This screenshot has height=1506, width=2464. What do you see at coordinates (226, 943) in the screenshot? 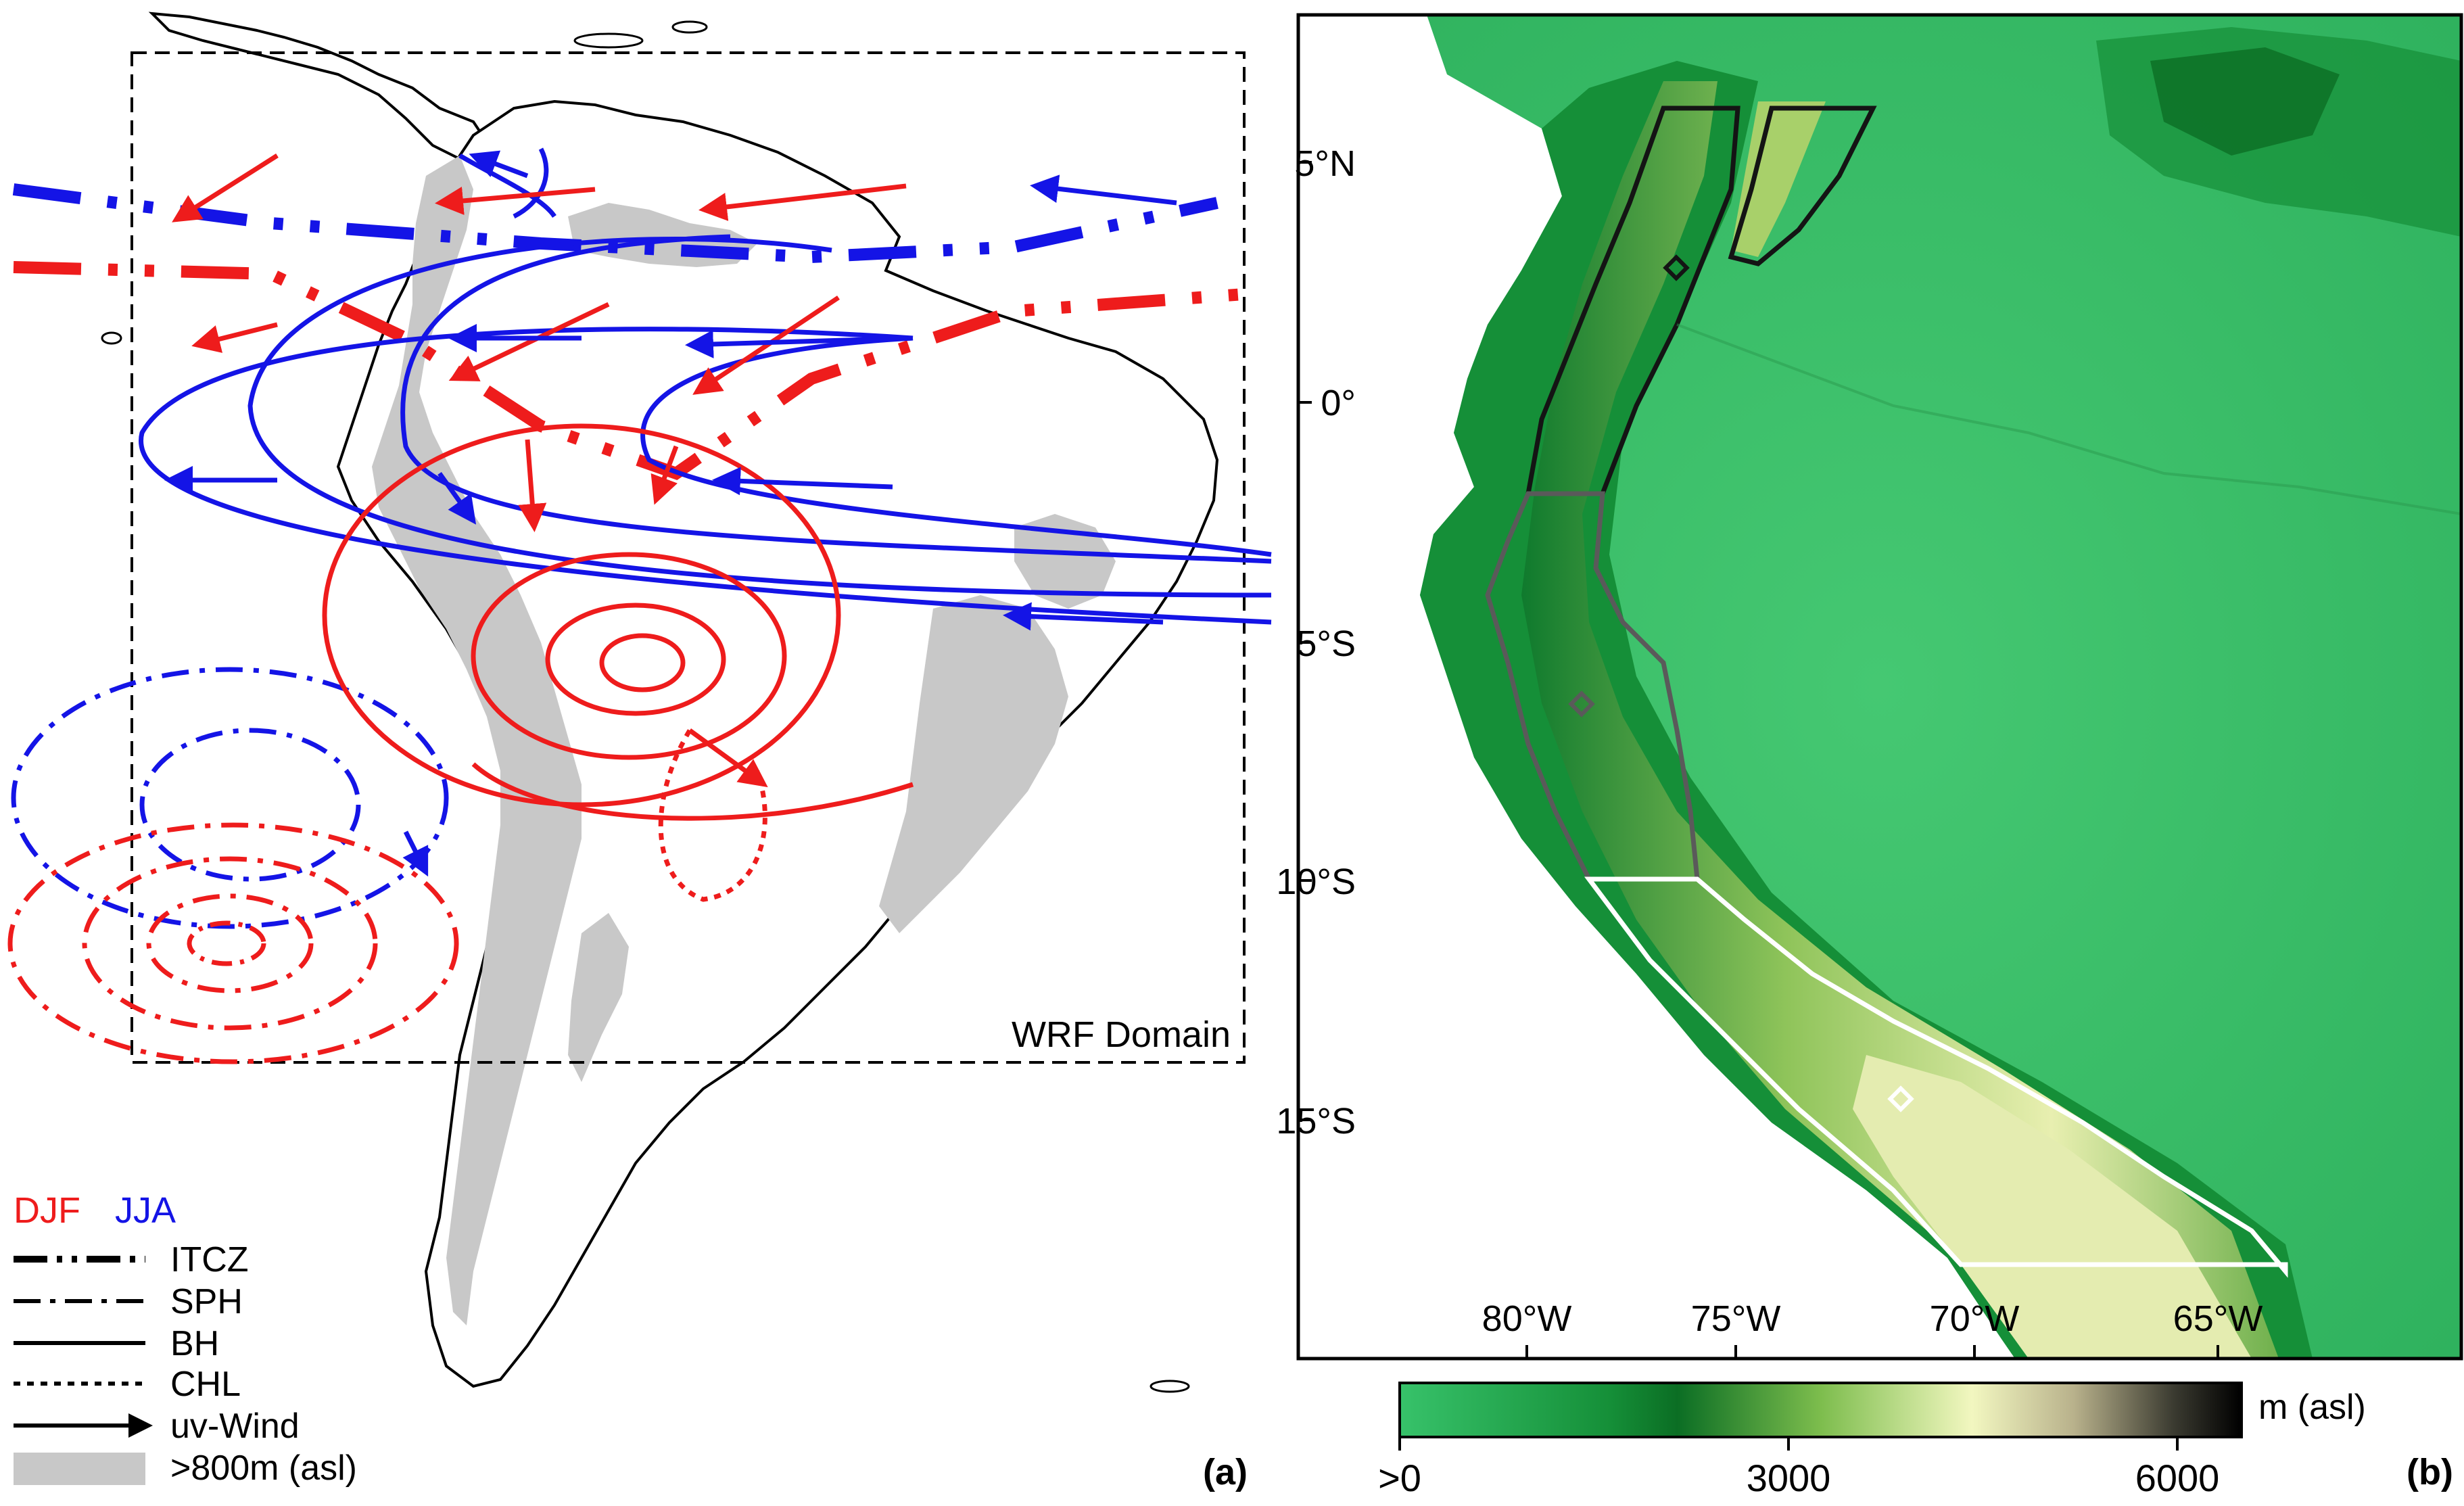
I see `sph-djf-core` at bounding box center [226, 943].